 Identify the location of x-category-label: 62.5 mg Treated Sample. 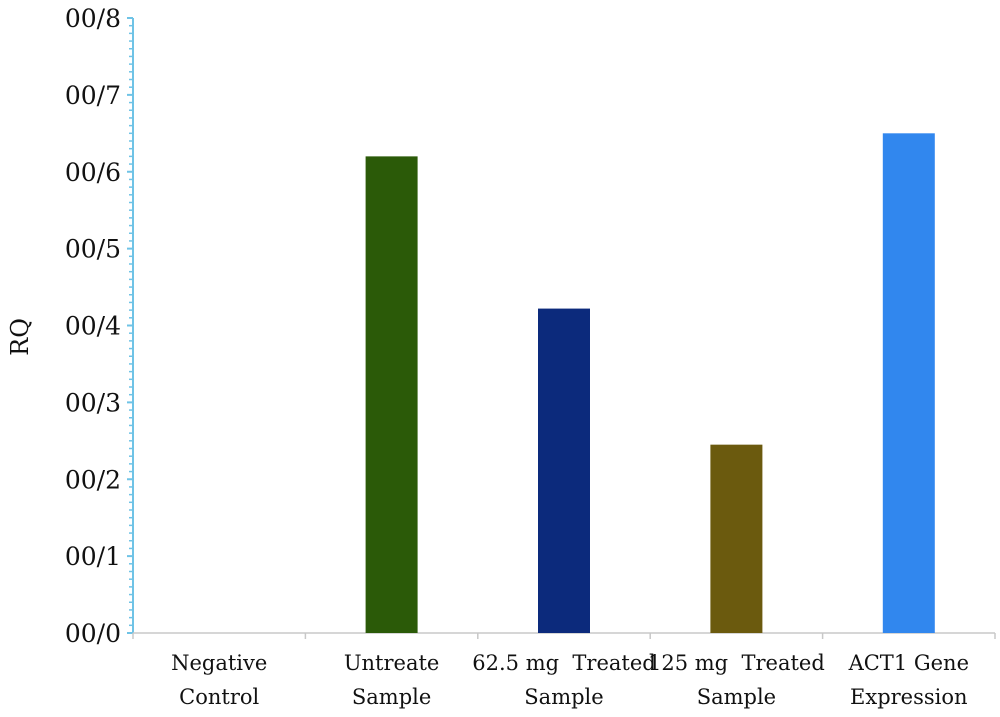
(563, 680).